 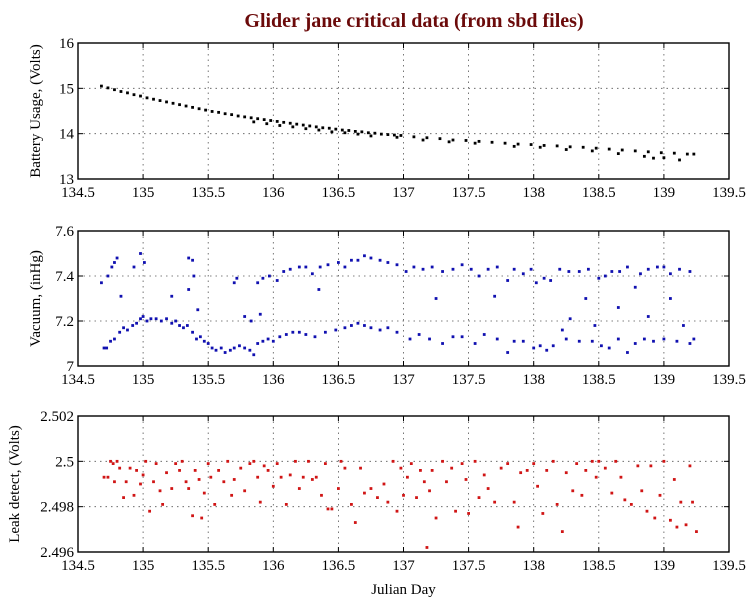 What do you see at coordinates (599, 380) in the screenshot?
I see `x-tick-label: 138.5` at bounding box center [599, 380].